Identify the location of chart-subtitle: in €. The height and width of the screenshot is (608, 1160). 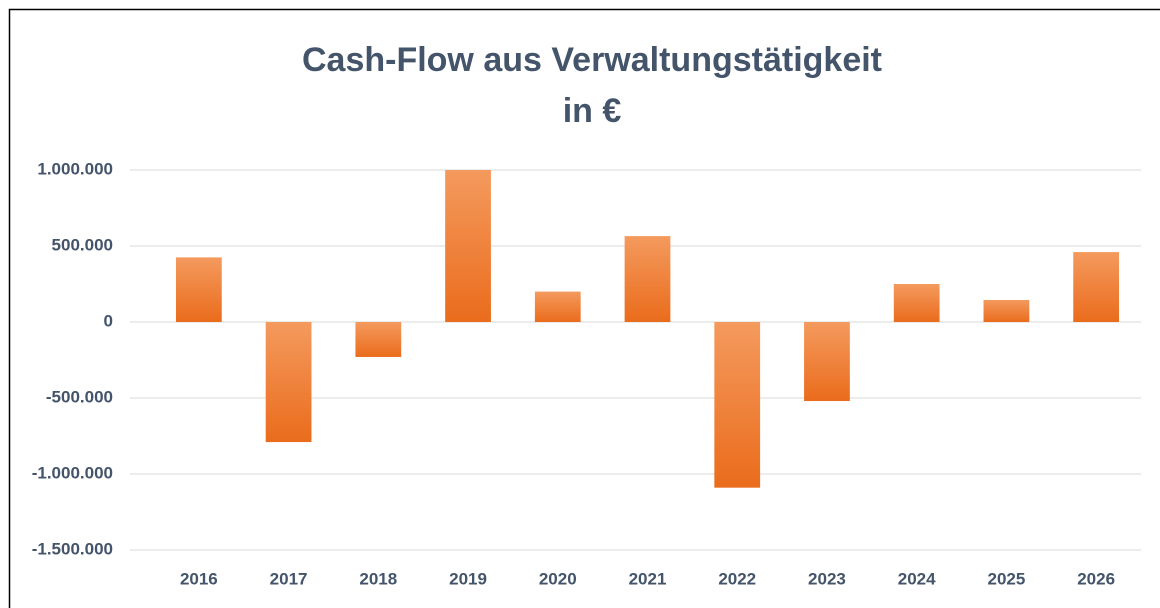
(592, 111).